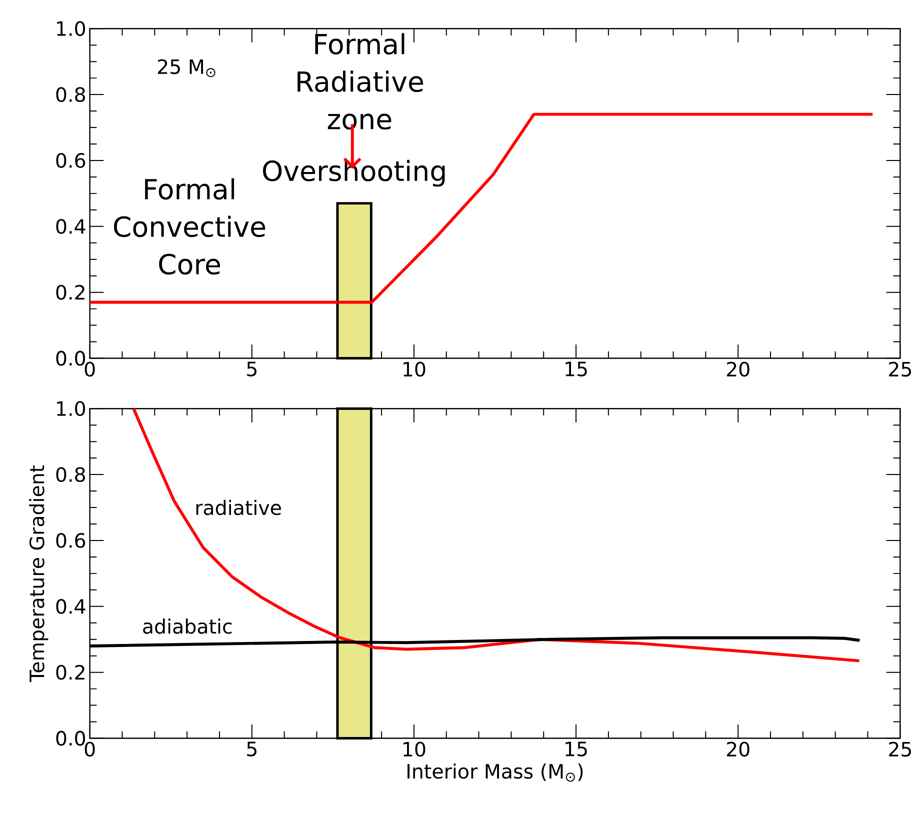 This screenshot has width=916, height=815. Describe the element at coordinates (353, 173) in the screenshot. I see `band-label: Overshooting` at that location.